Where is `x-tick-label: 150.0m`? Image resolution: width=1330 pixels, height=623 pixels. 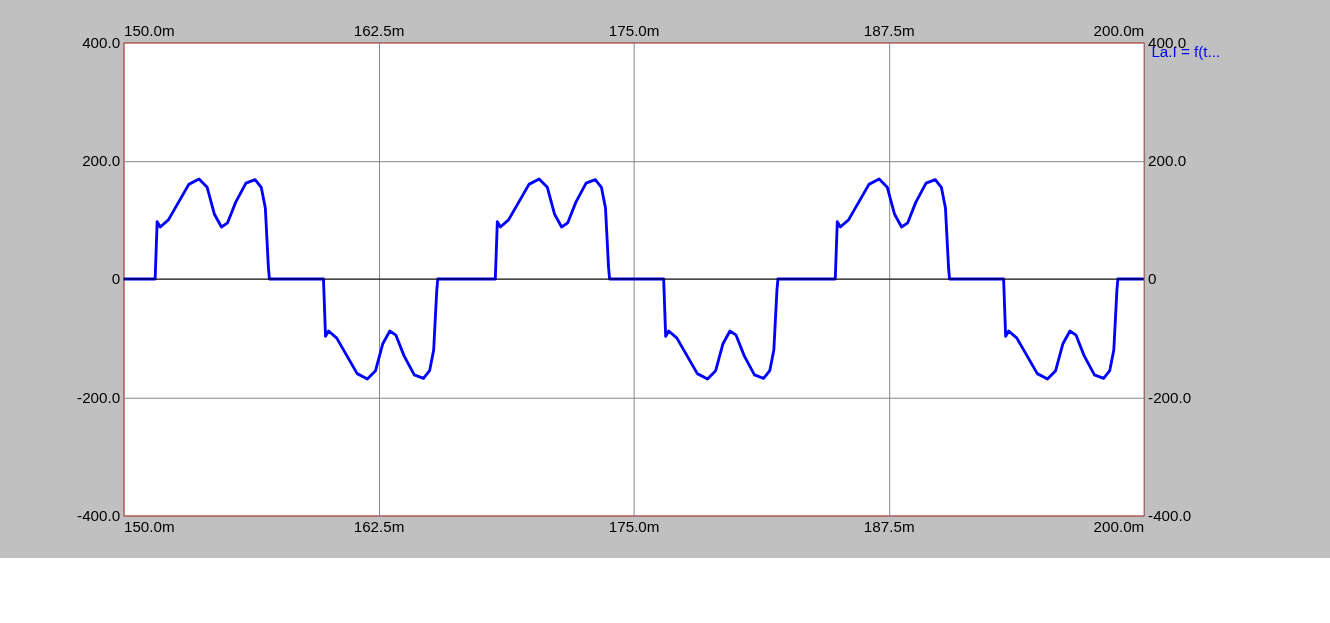 x-tick-label: 150.0m is located at coordinates (149, 527).